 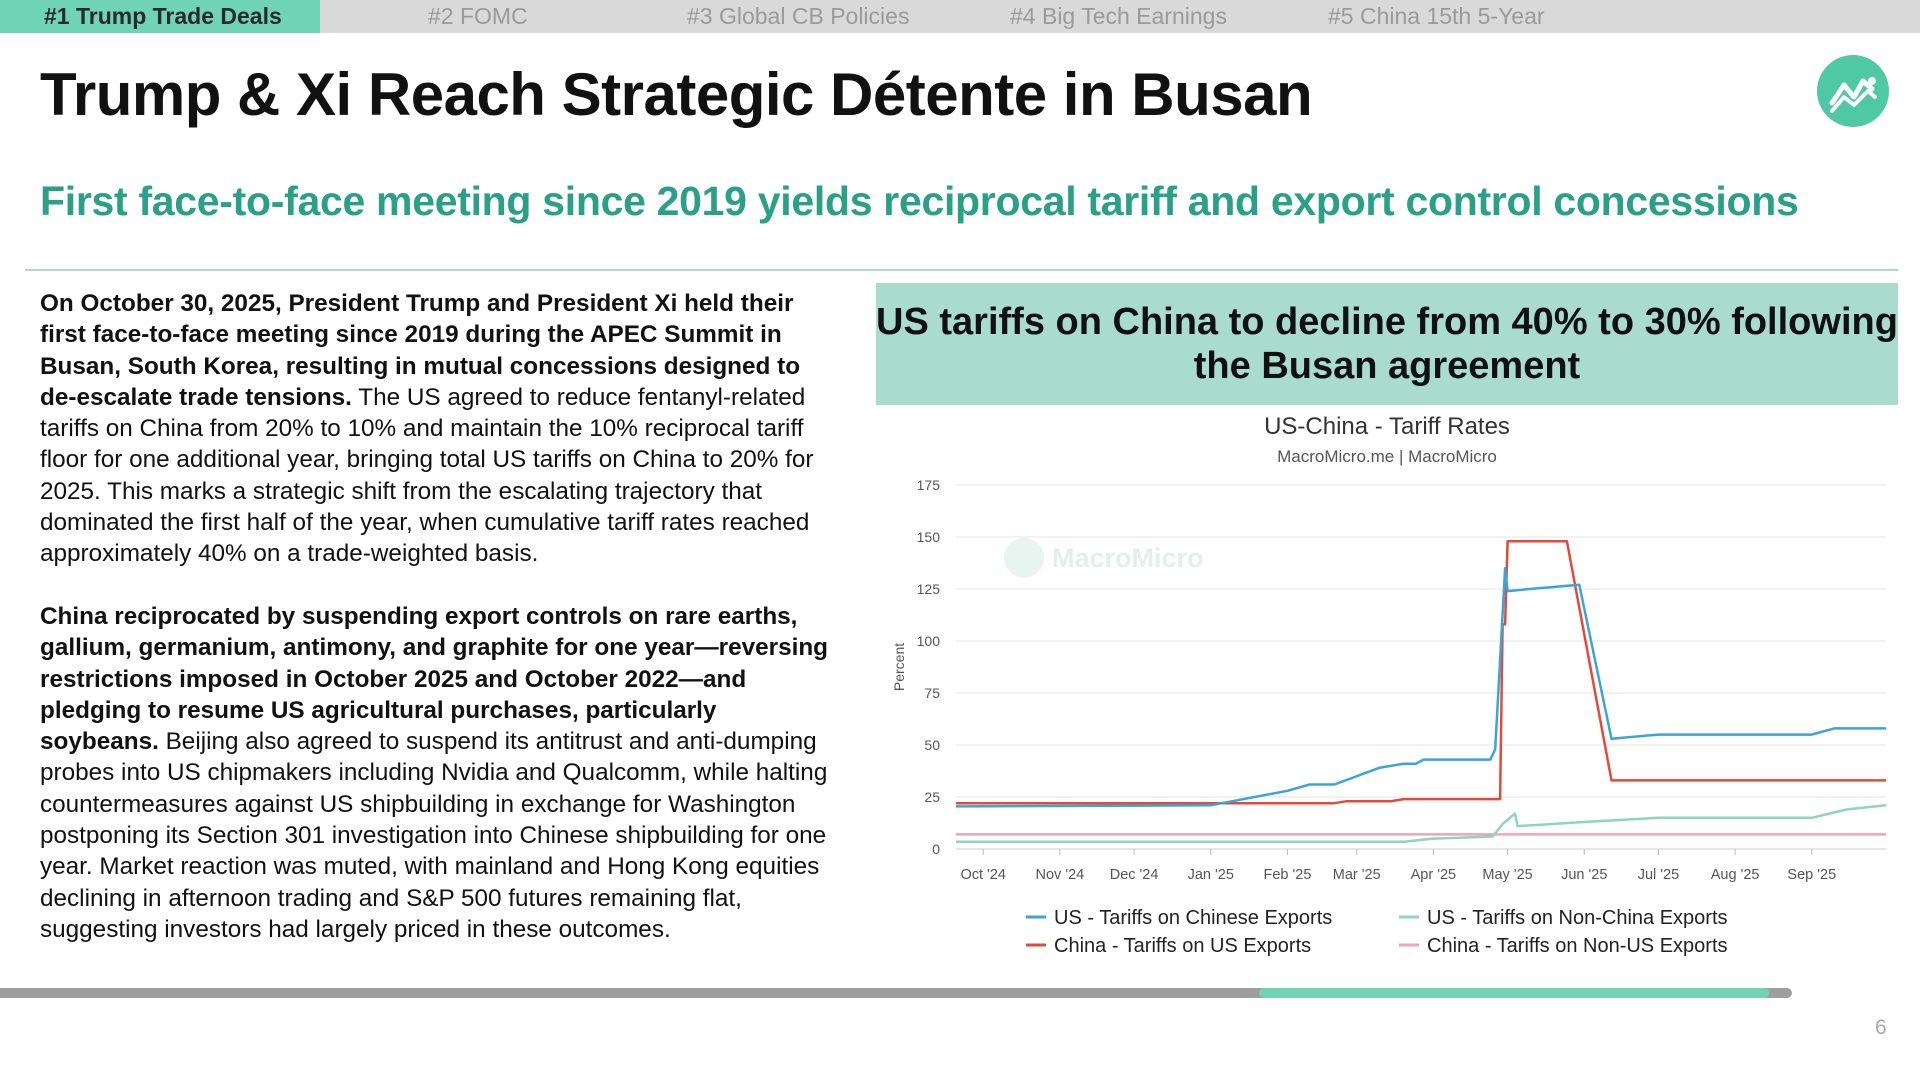 I want to click on tab-big-tech-earnings: #4 Big Tech Earnings, so click(x=1118, y=16).